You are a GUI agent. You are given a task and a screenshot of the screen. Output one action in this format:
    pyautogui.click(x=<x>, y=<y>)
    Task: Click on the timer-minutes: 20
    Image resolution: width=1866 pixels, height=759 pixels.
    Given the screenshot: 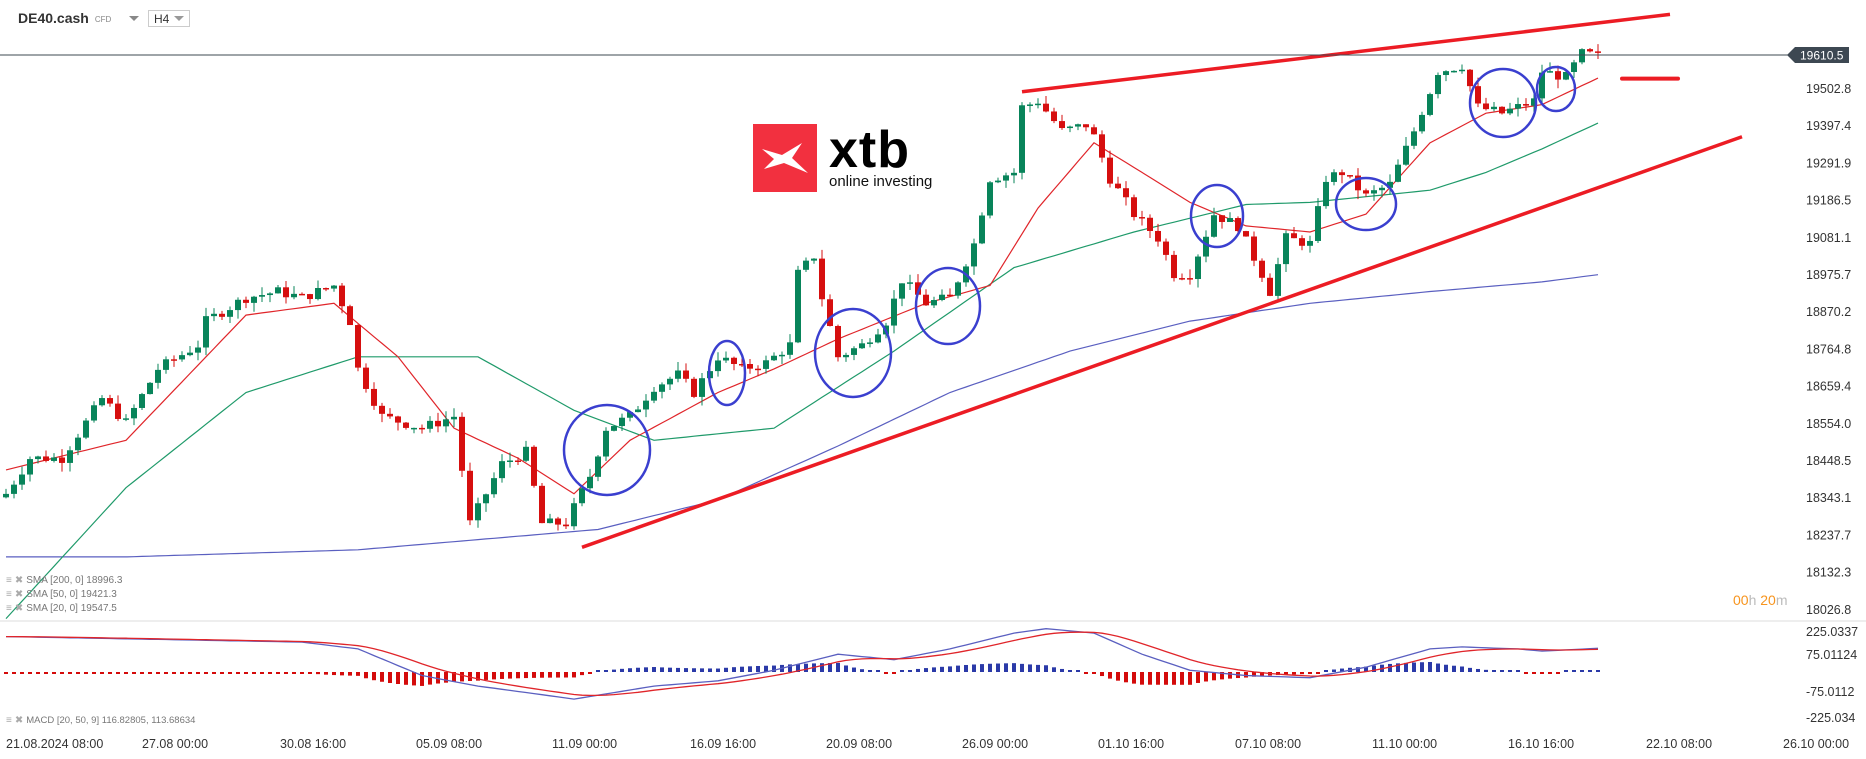 What is the action you would take?
    pyautogui.click(x=1768, y=600)
    